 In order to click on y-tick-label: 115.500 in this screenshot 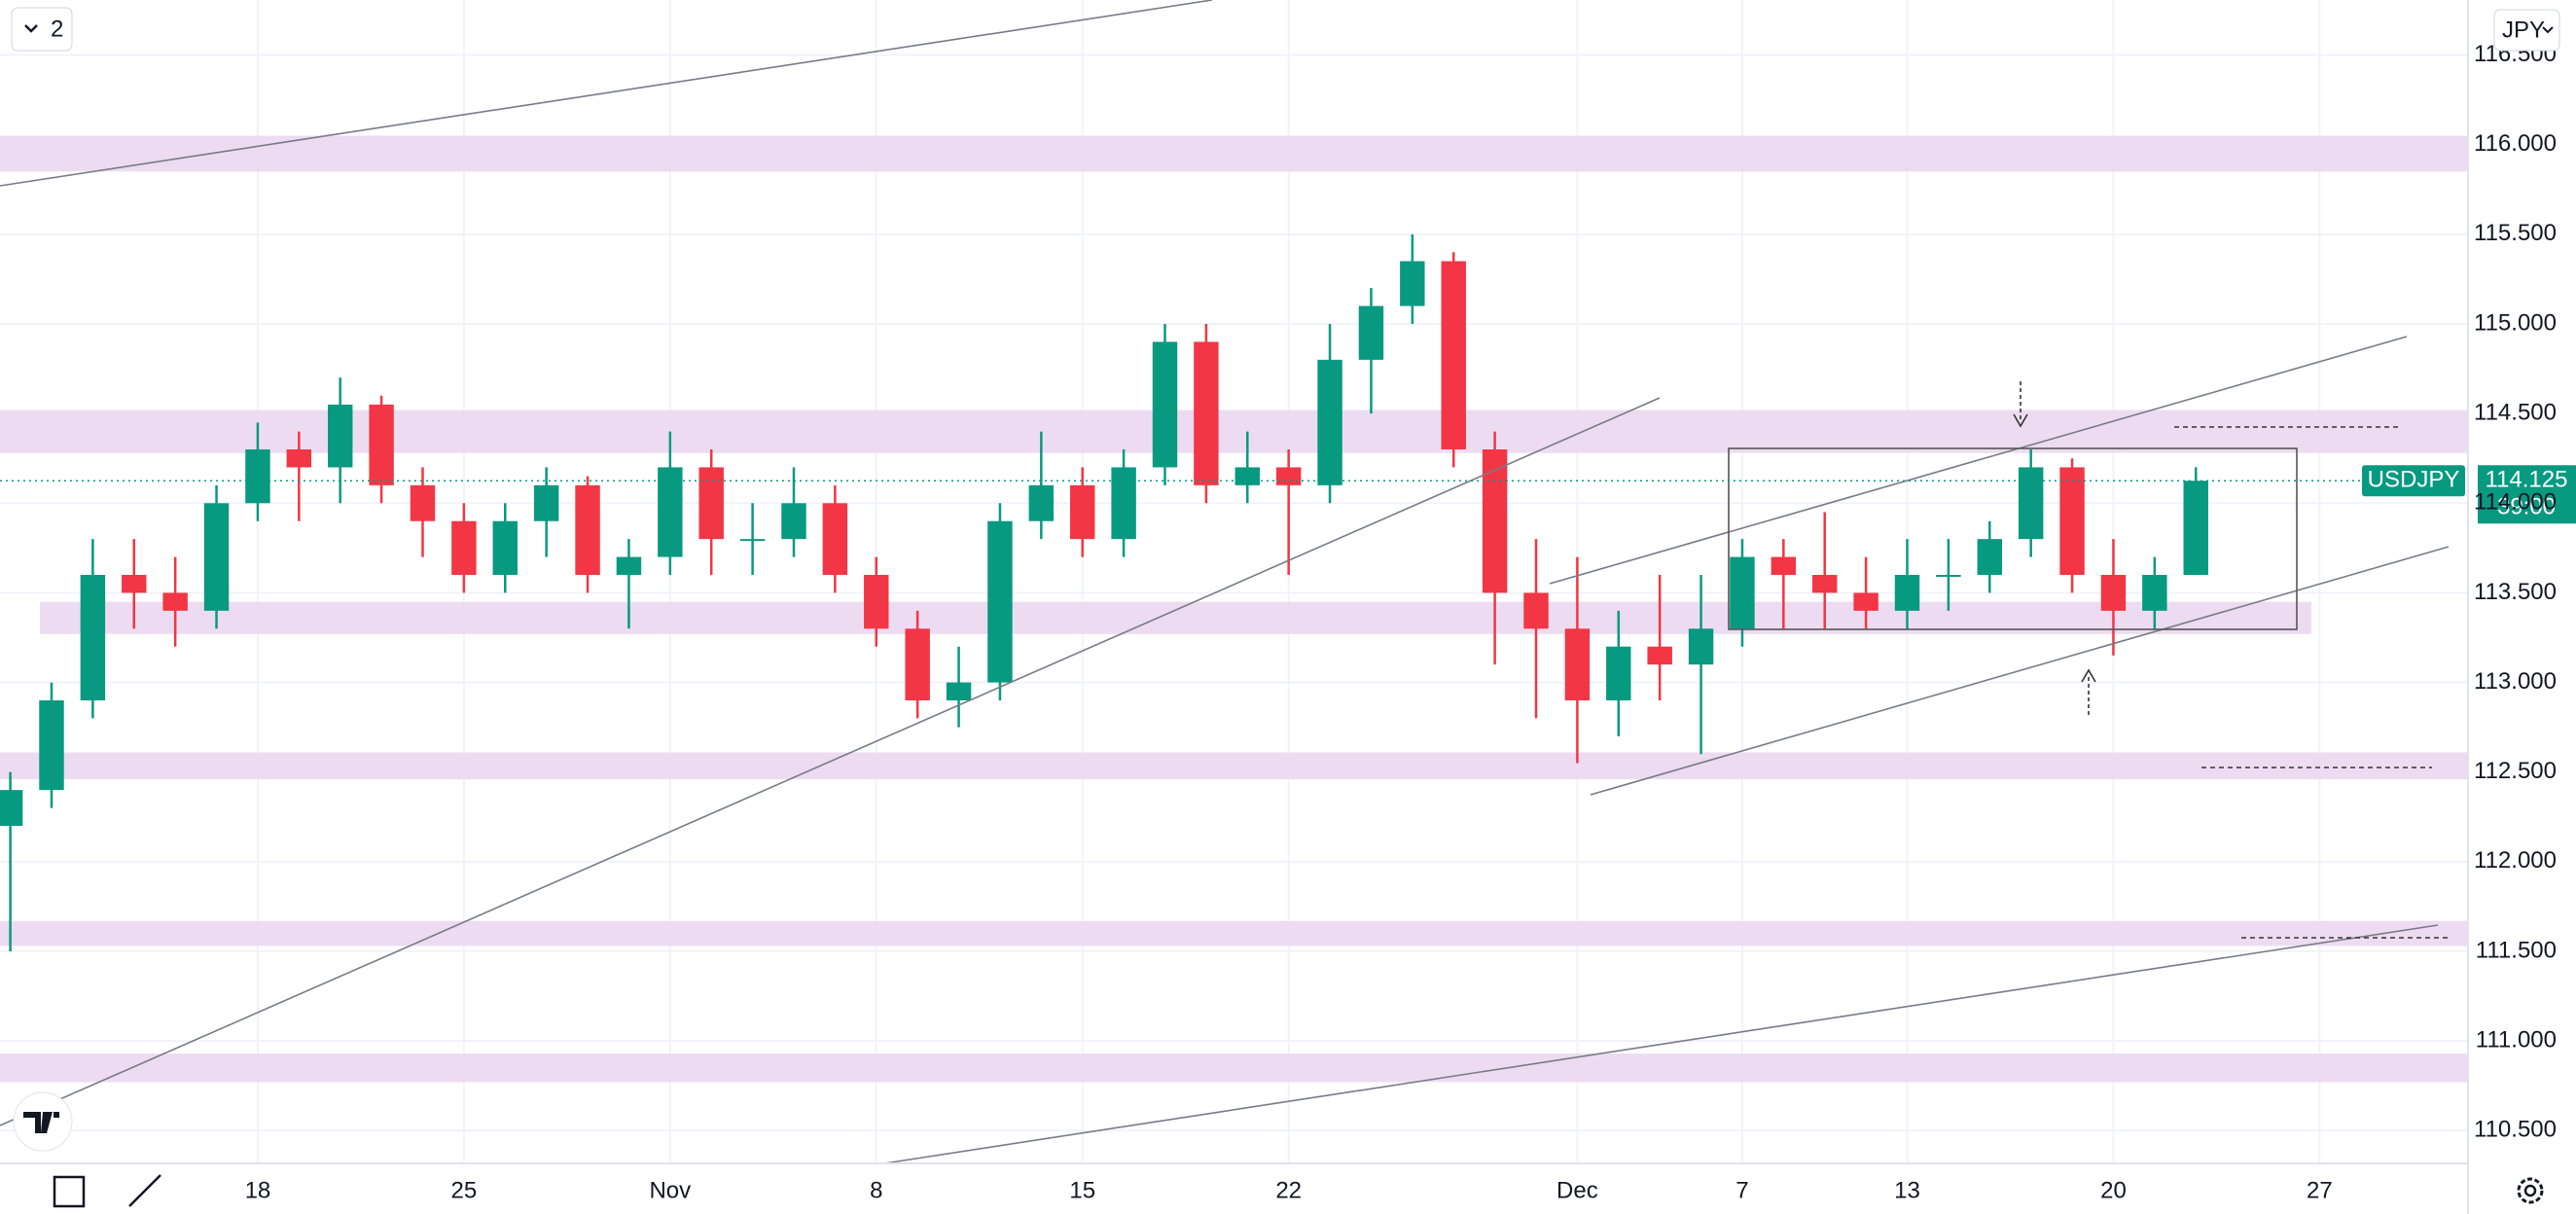, I will do `click(2515, 233)`.